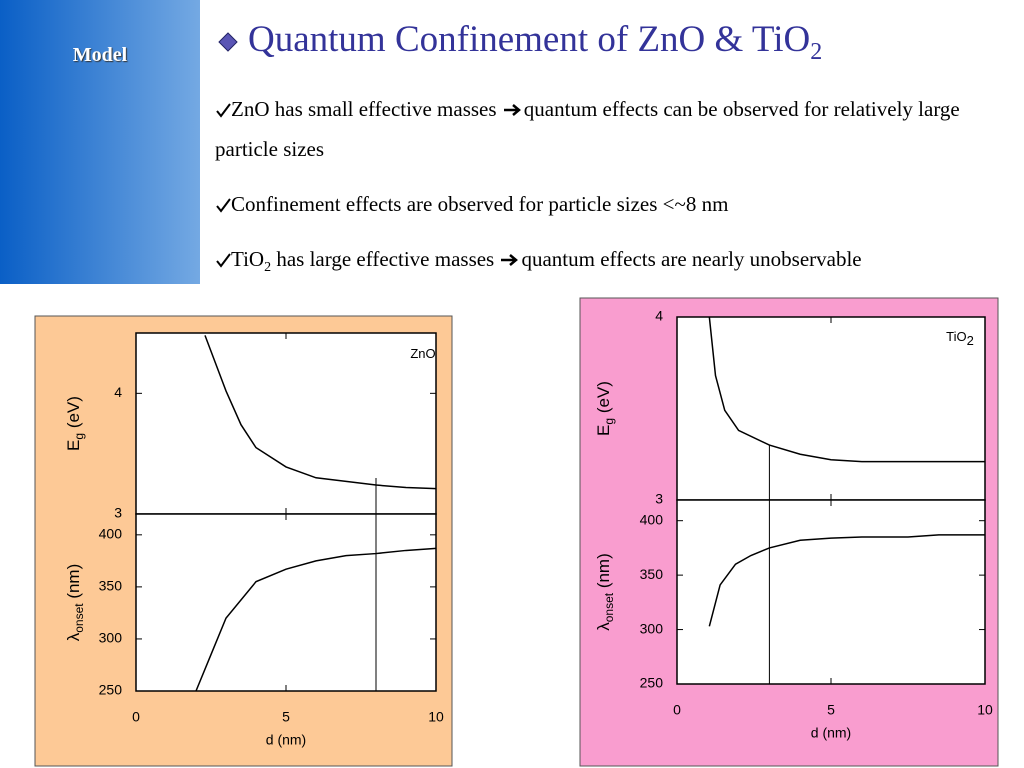 This screenshot has height=768, width=1024. I want to click on panel-label: TiO2, so click(960, 338).